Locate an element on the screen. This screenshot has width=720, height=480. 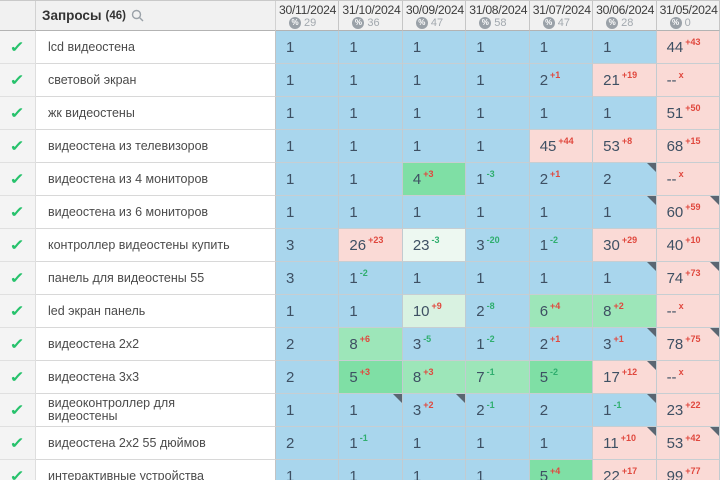
position-cell: 78 +75 is located at coordinates (688, 344).